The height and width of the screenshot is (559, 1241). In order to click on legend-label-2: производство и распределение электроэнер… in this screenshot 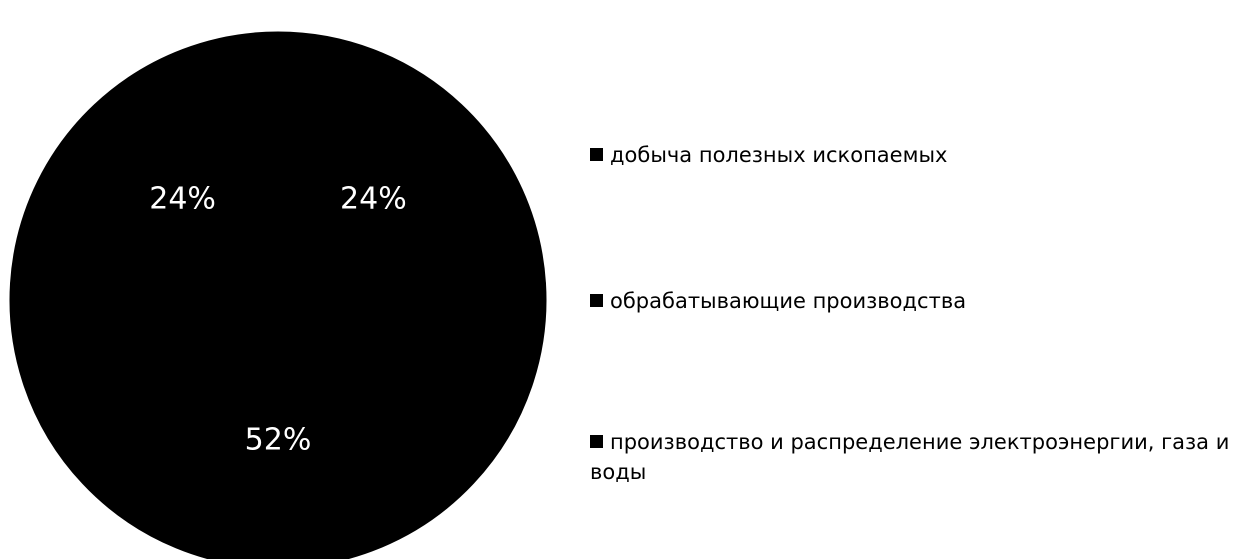, I will do `click(910, 457)`.